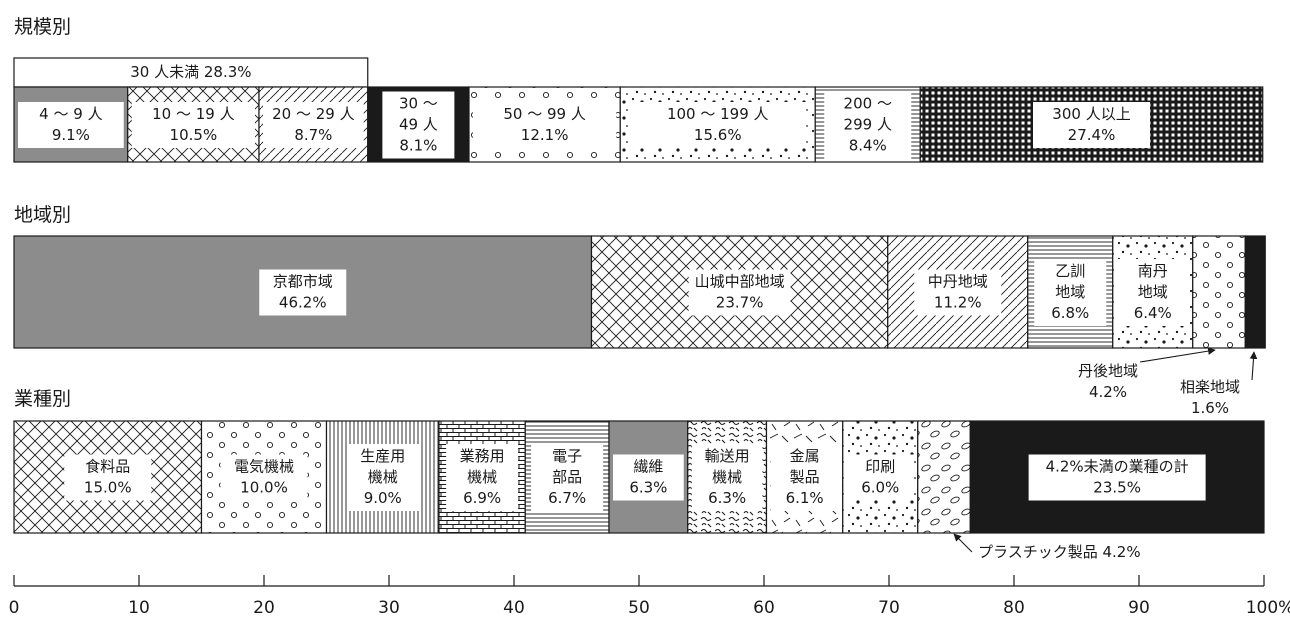  I want to click on segment-label-1-4: 南丹, so click(1153, 271).